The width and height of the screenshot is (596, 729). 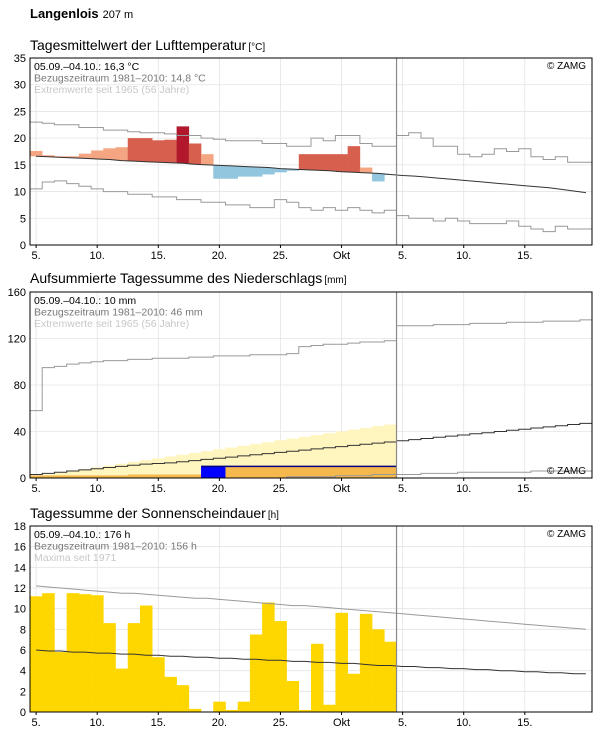 I want to click on station-altitude: 207 m, so click(x=118, y=15).